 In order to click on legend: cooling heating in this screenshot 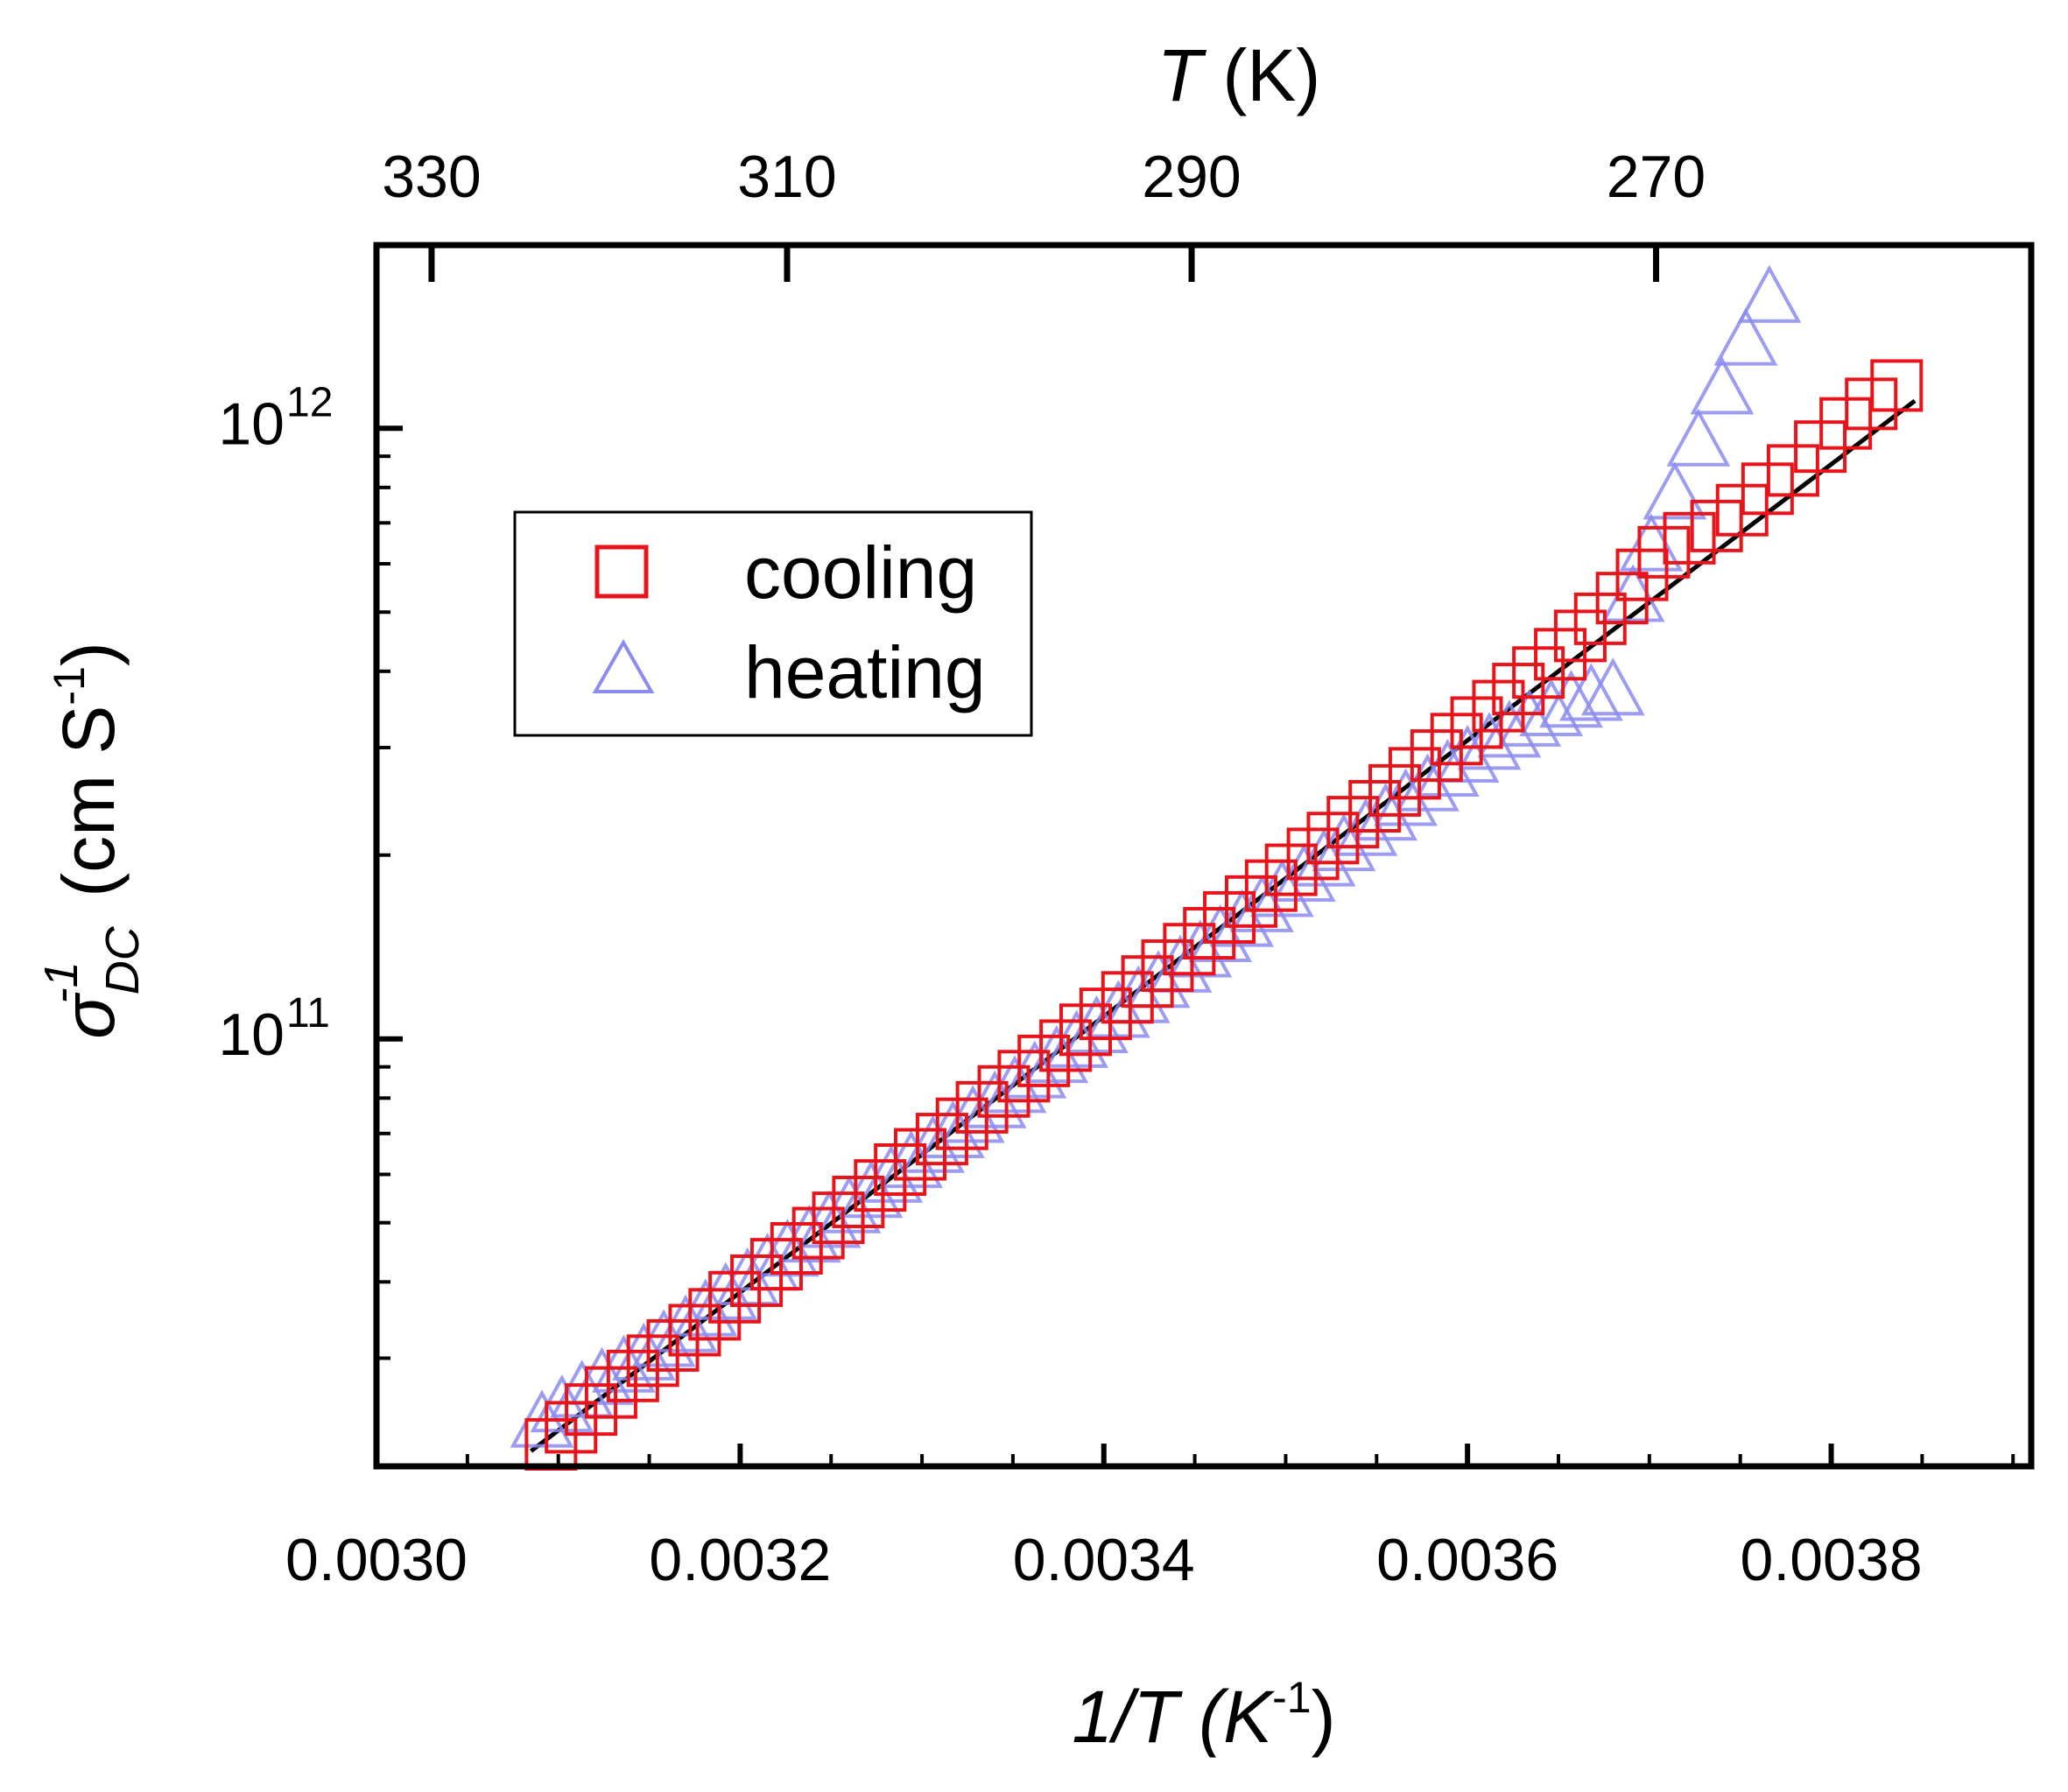, I will do `click(773, 623)`.